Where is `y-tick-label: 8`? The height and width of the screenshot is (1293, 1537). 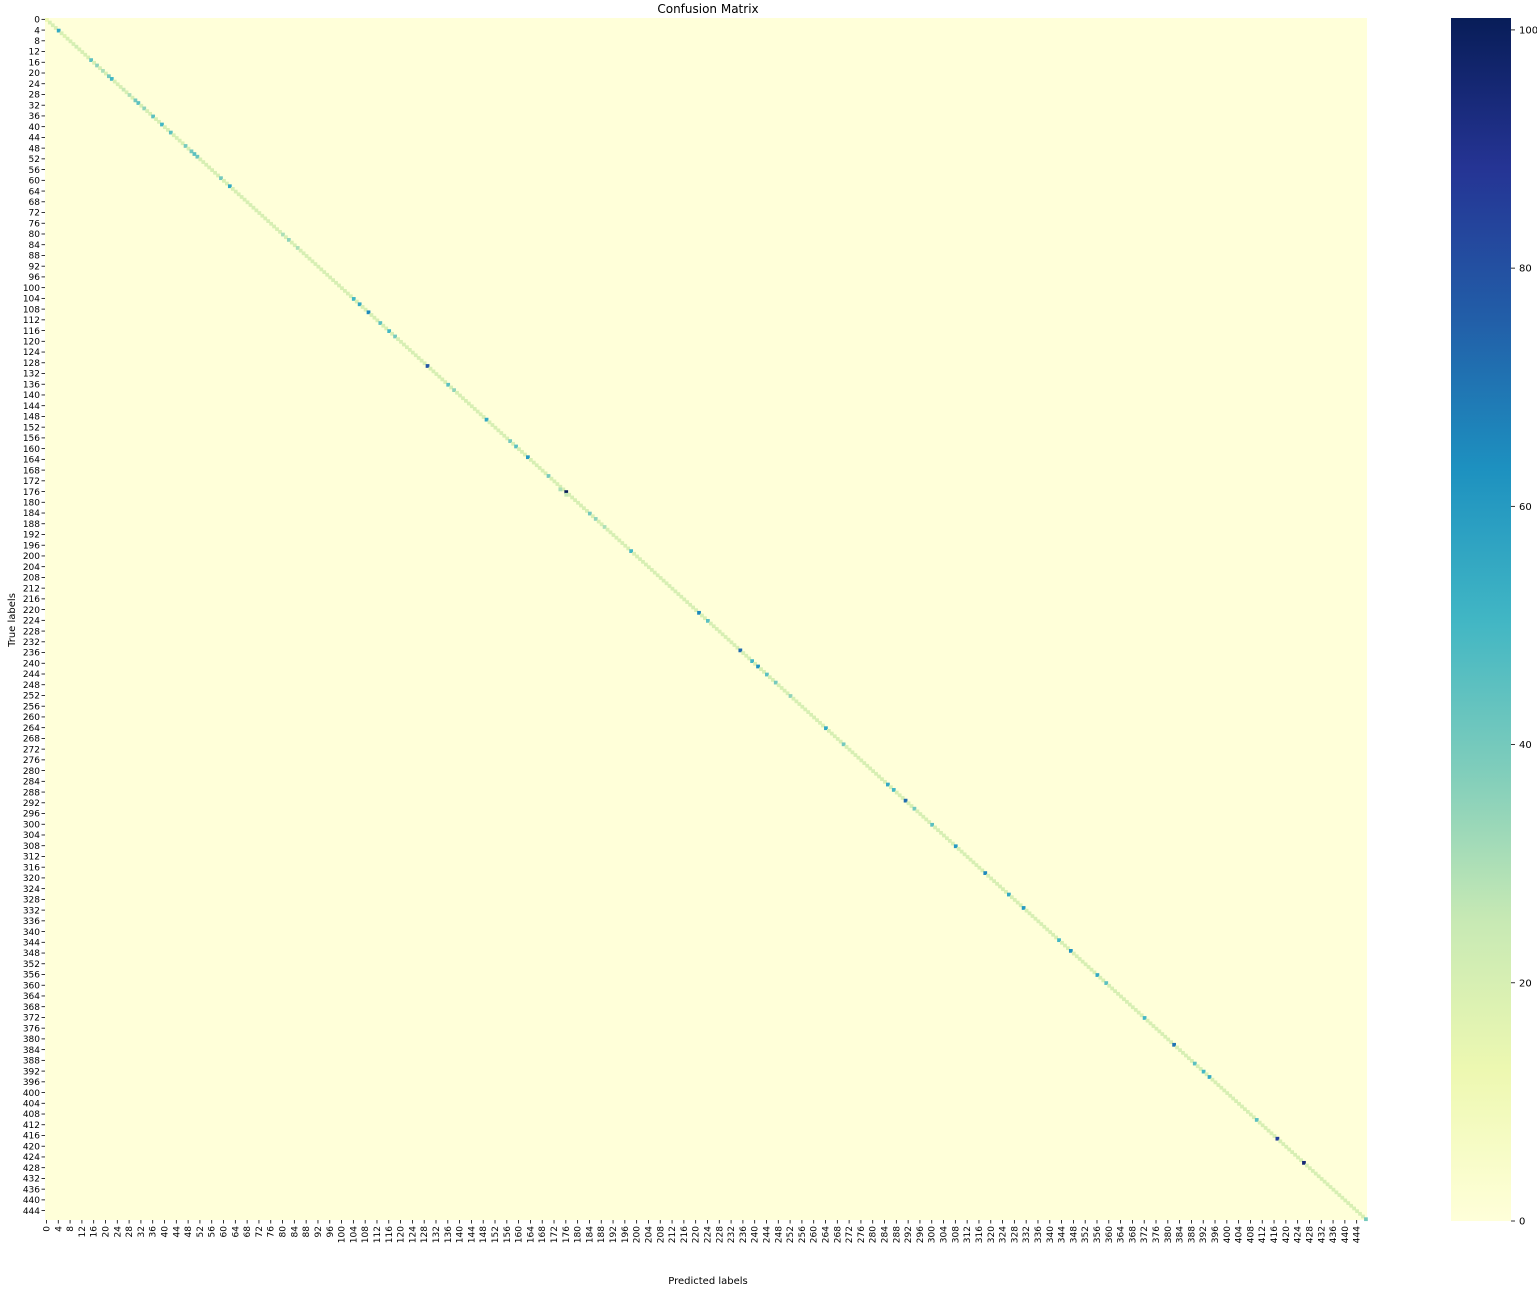 y-tick-label: 8 is located at coordinates (37, 42).